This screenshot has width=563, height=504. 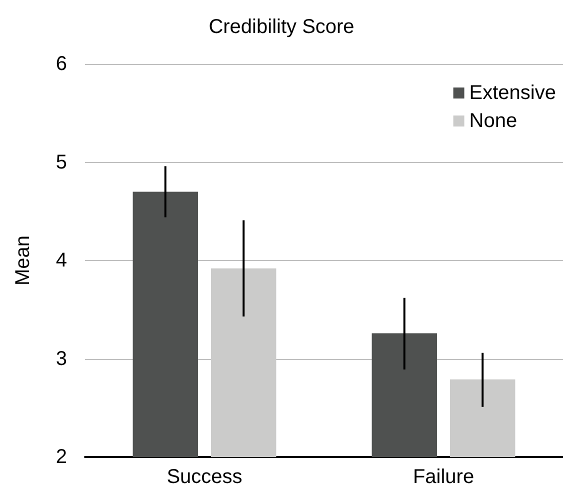 What do you see at coordinates (512, 93) in the screenshot?
I see `legend-label: Extensive` at bounding box center [512, 93].